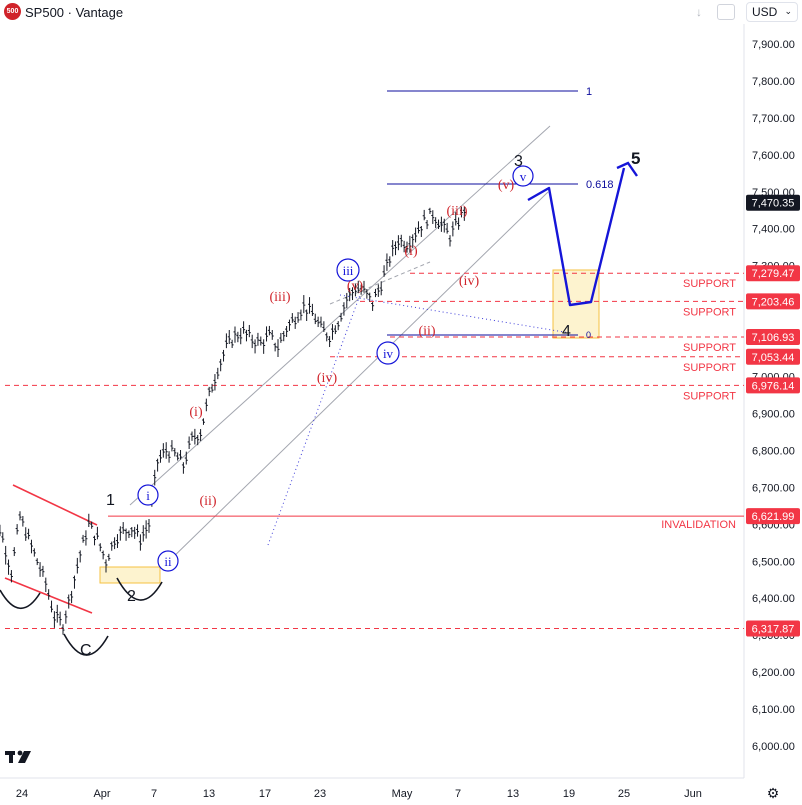 Image resolution: width=802 pixels, height=805 pixels. I want to click on level-price-label: 6,317.87, so click(773, 630).